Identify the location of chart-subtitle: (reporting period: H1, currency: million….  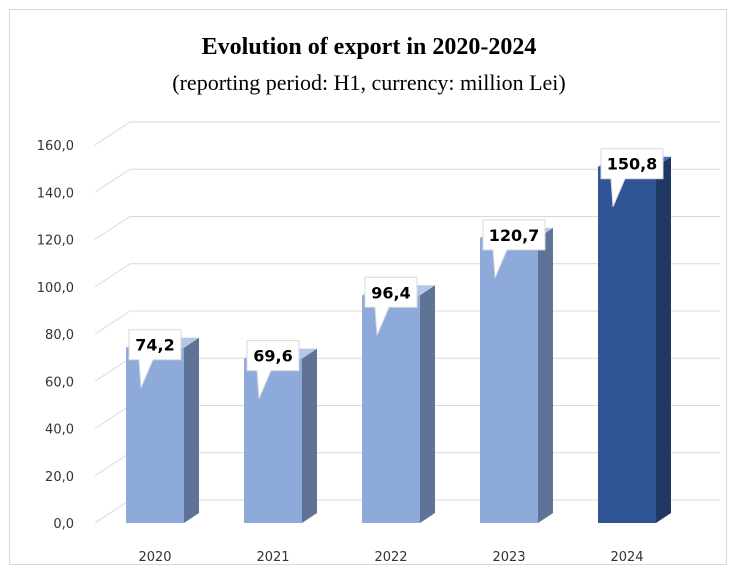
(369, 82).